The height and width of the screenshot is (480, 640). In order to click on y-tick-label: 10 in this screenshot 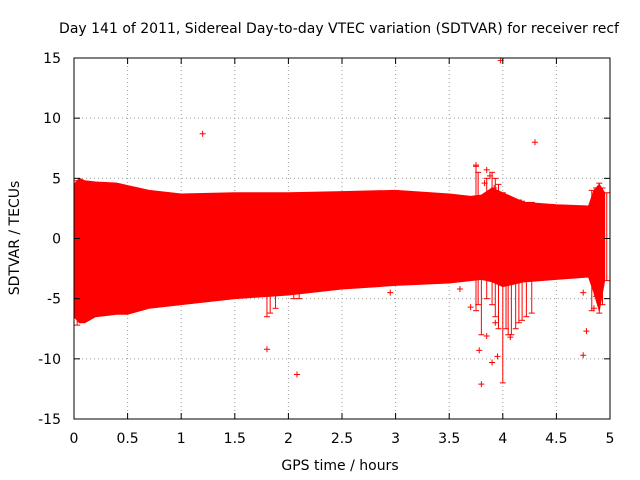, I will do `click(52, 119)`.